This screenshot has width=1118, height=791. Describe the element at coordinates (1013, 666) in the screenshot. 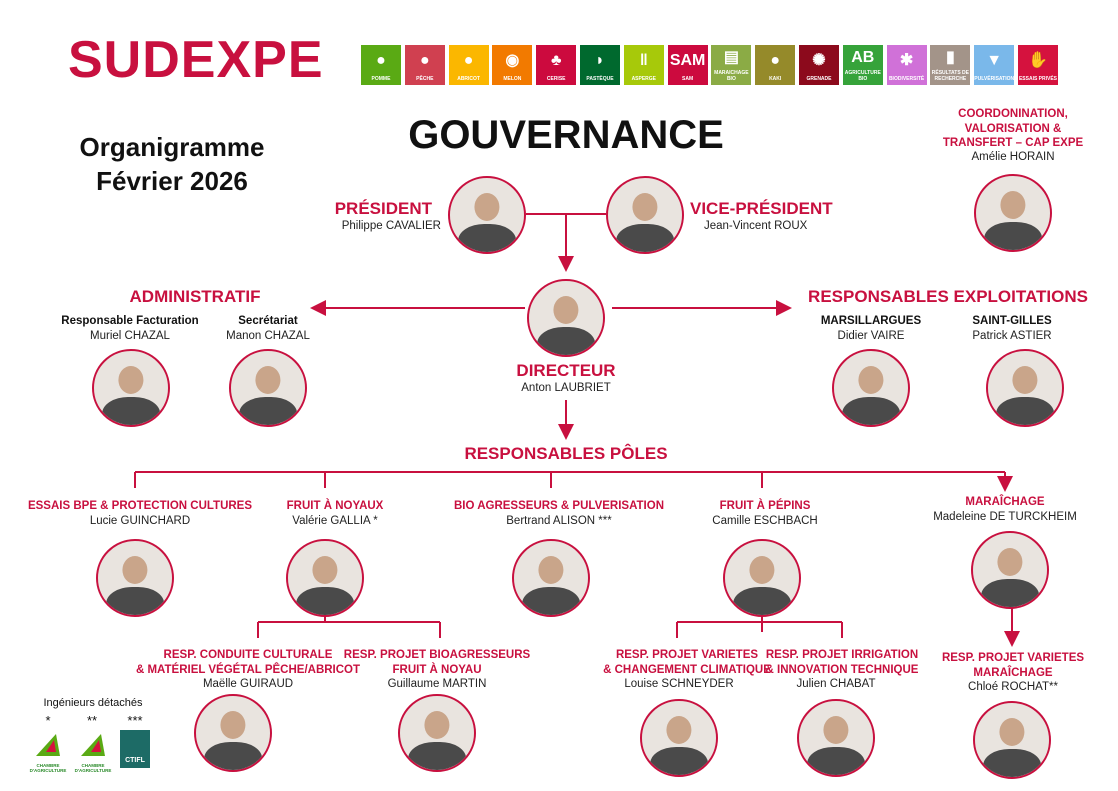

I see `sub-role-5: RESP. PROJET VARIETES MARAÎCHAGE` at that location.